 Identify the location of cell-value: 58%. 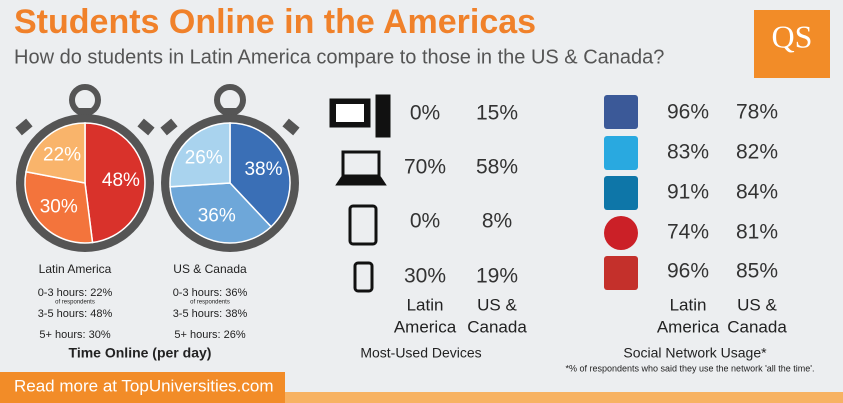
(497, 167).